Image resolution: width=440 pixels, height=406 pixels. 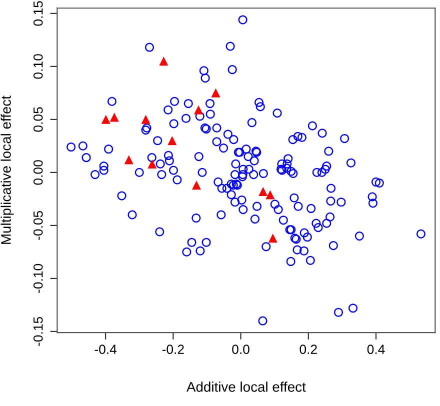 I want to click on y-tick-label: -0.05, so click(x=38, y=225).